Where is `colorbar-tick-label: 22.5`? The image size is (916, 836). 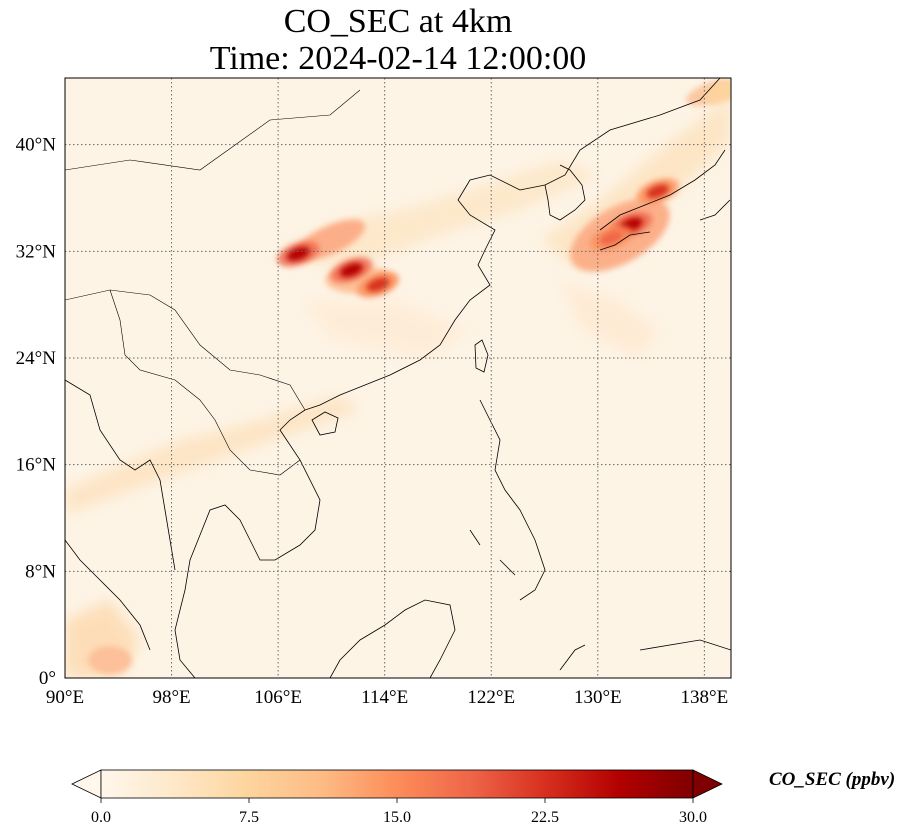
colorbar-tick-label: 22.5 is located at coordinates (545, 817).